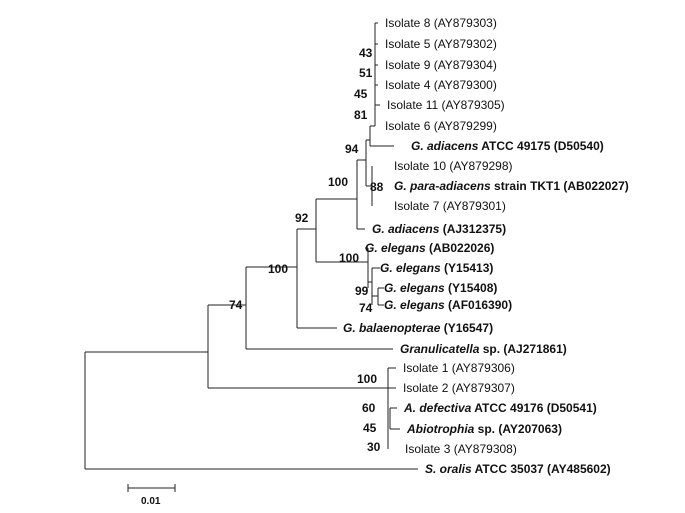 This screenshot has height=513, width=685. Describe the element at coordinates (471, 288) in the screenshot. I see `leaf-label-segment: (Y15408)` at that location.